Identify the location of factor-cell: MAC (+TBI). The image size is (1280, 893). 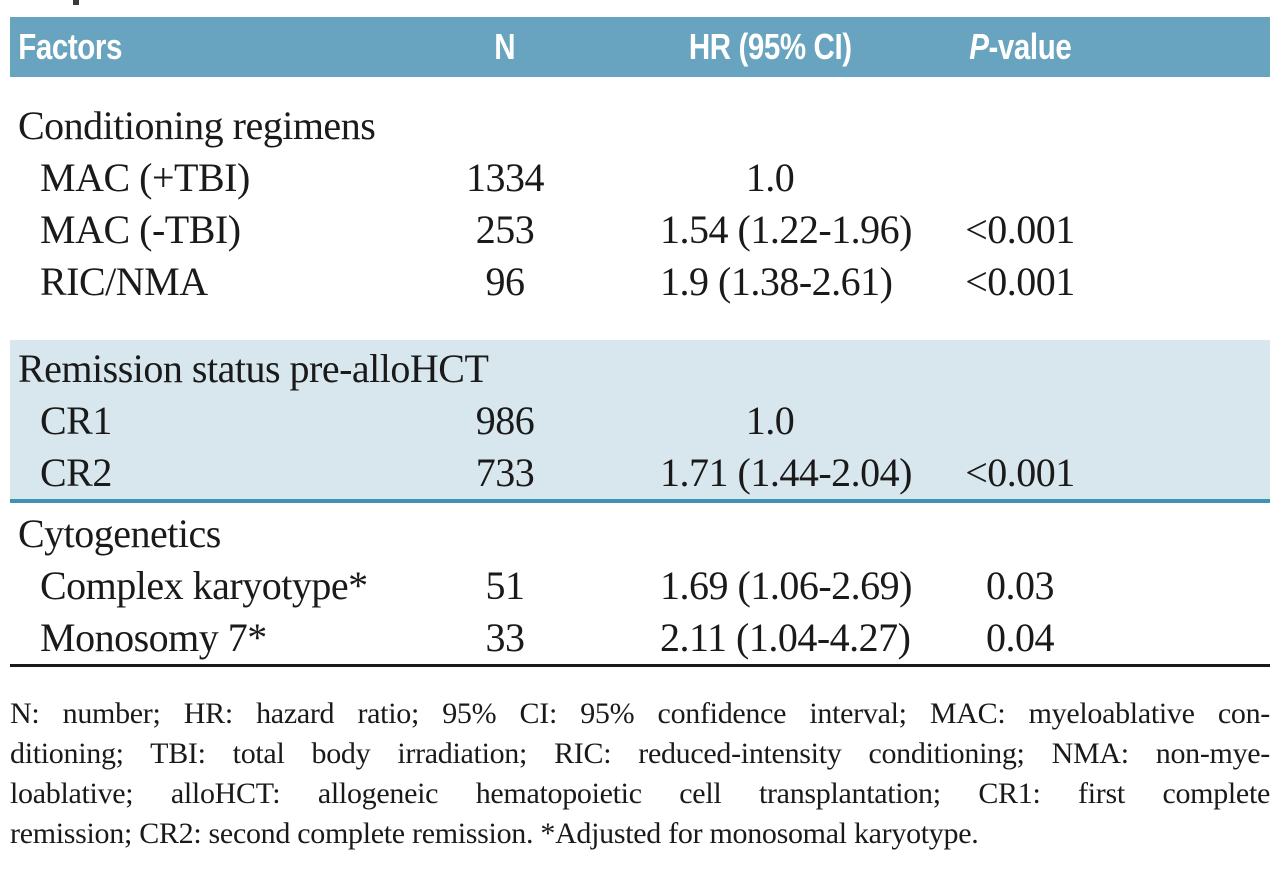
(145, 177).